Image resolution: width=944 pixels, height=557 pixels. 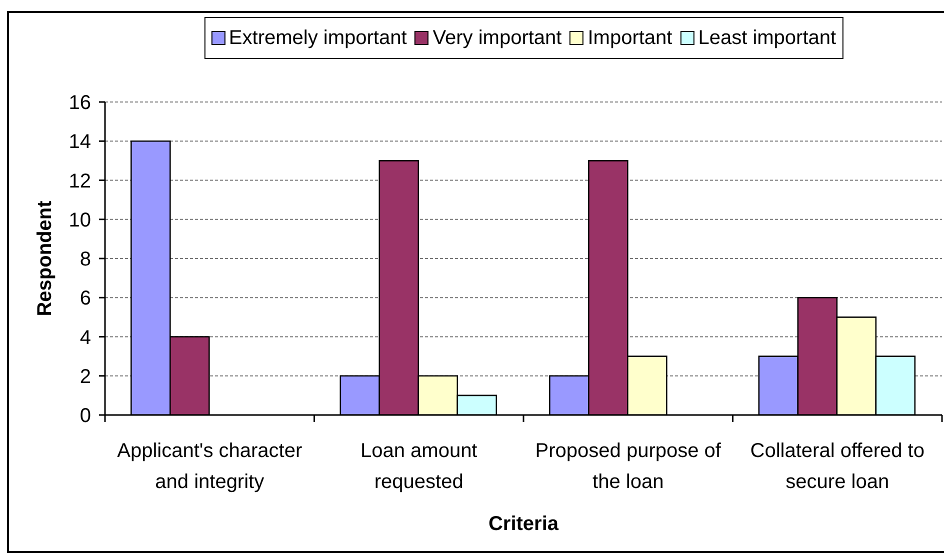 What do you see at coordinates (85, 416) in the screenshot?
I see `y-tick-label: 0` at bounding box center [85, 416].